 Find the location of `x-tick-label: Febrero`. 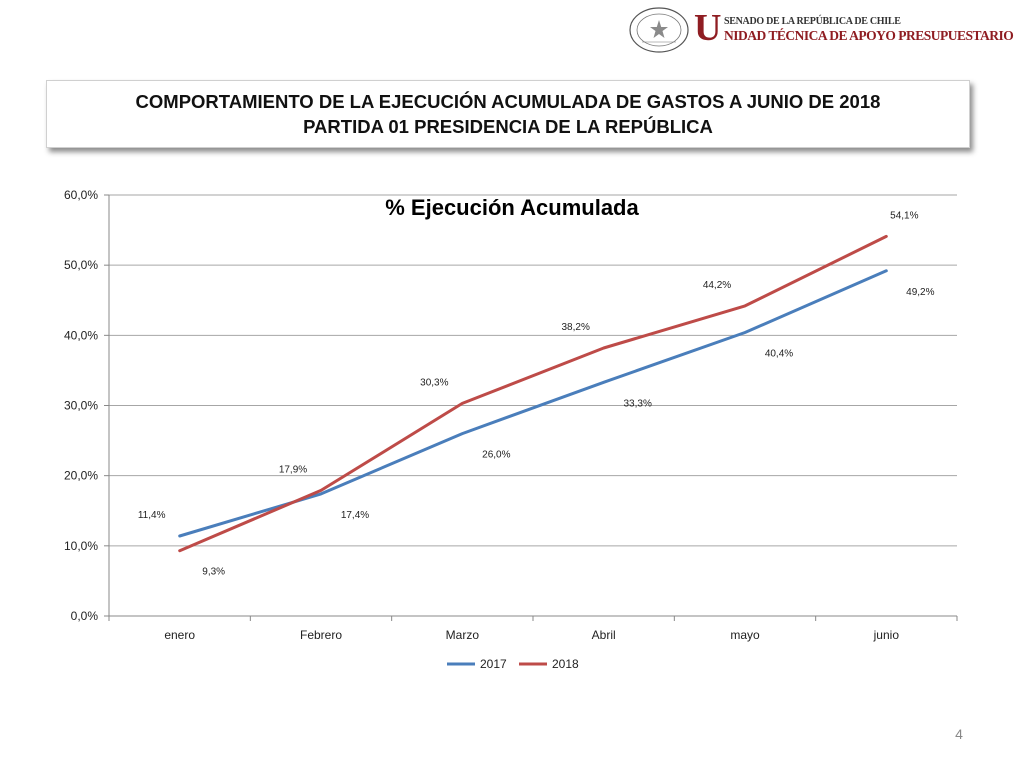

x-tick-label: Febrero is located at coordinates (321, 635).